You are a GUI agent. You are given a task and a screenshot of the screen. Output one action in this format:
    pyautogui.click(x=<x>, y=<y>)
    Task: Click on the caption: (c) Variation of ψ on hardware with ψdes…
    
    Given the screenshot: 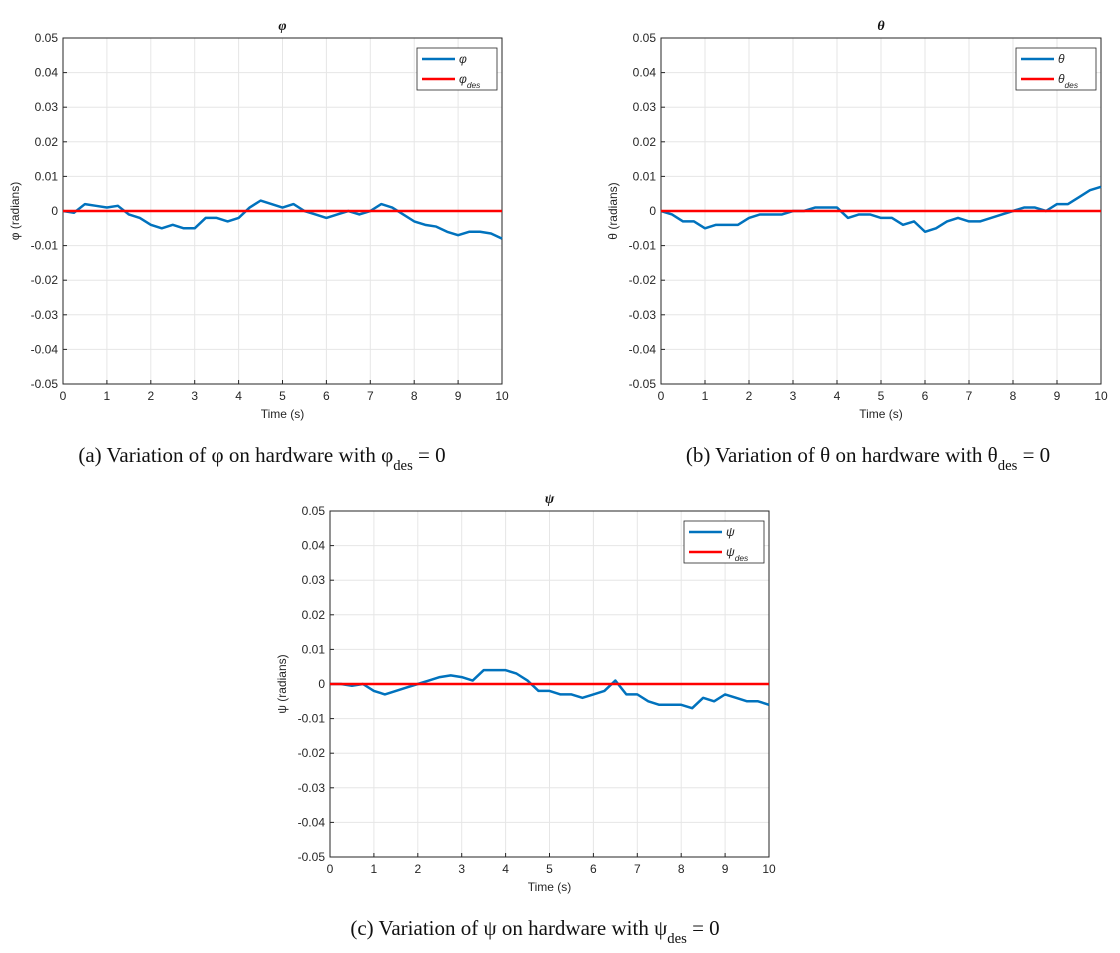 What is the action you would take?
    pyautogui.click(x=534, y=931)
    